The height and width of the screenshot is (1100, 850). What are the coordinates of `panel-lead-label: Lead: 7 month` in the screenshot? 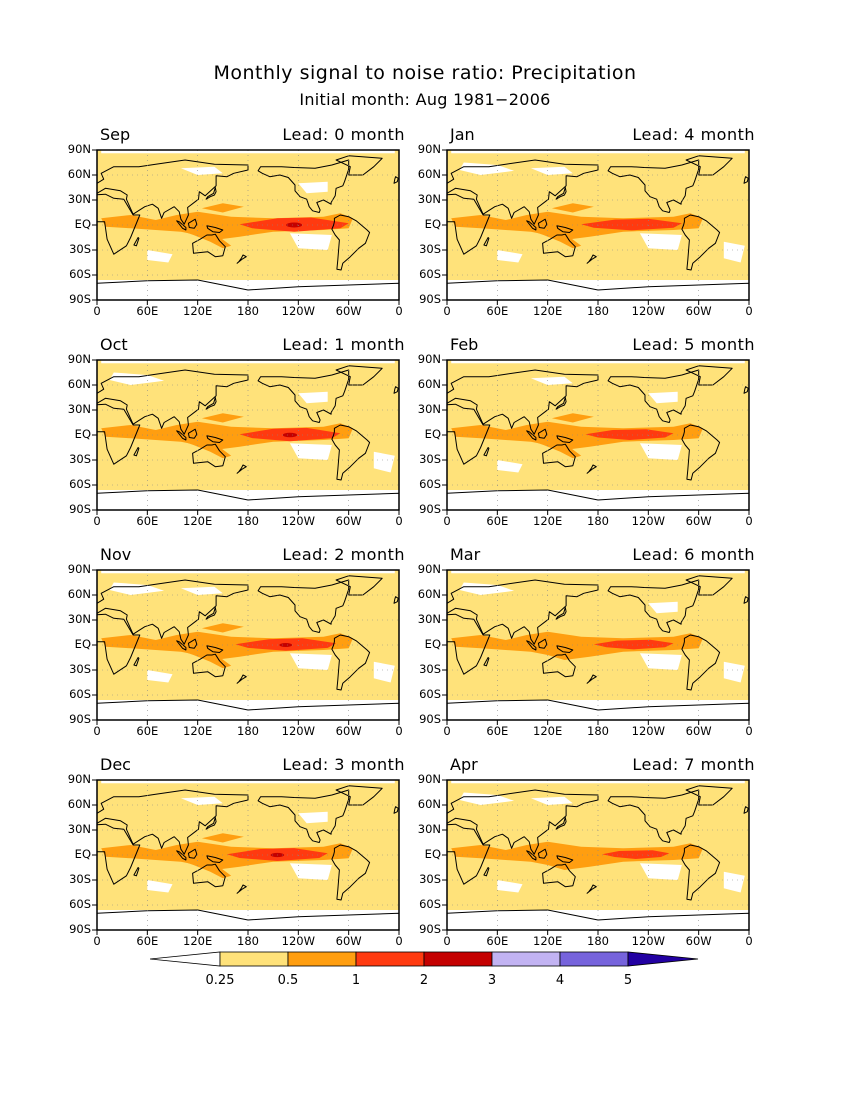 It's located at (693, 764).